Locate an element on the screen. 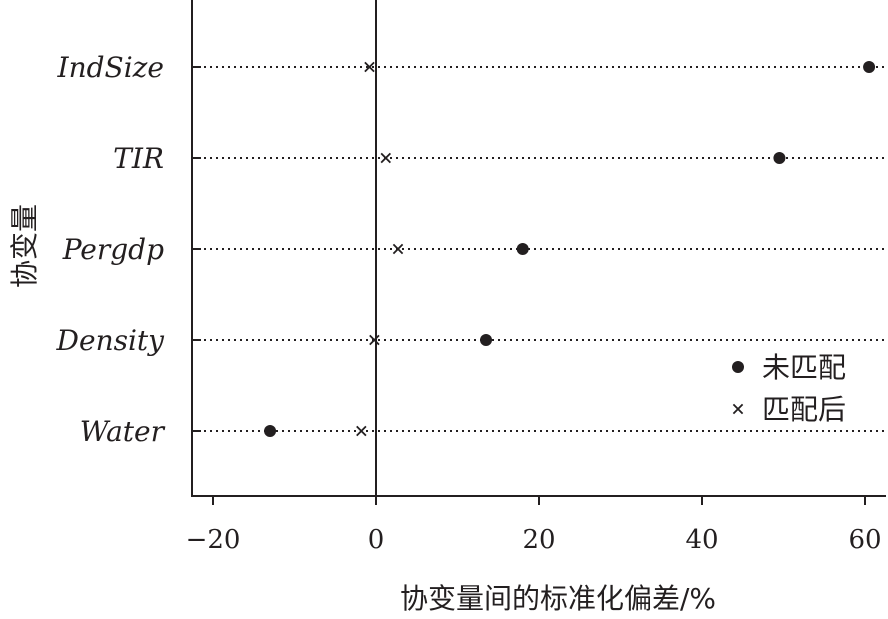 The height and width of the screenshot is (619, 888). legend-label-matched: 匹配后 is located at coordinates (804, 409).